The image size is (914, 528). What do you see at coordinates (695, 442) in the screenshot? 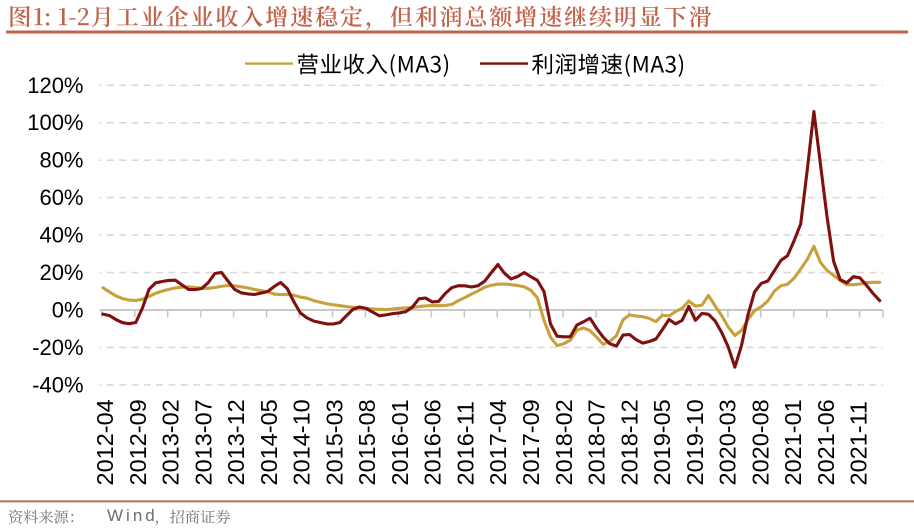
I see `svg-text: 2019-10` at bounding box center [695, 442].